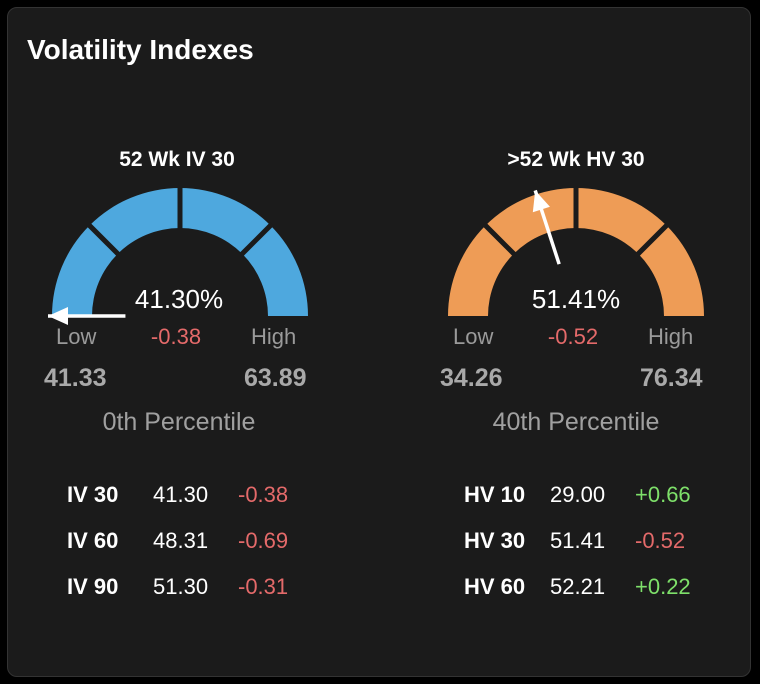 This screenshot has height=684, width=760. I want to click on gauge-value: 51.41%, so click(576, 299).